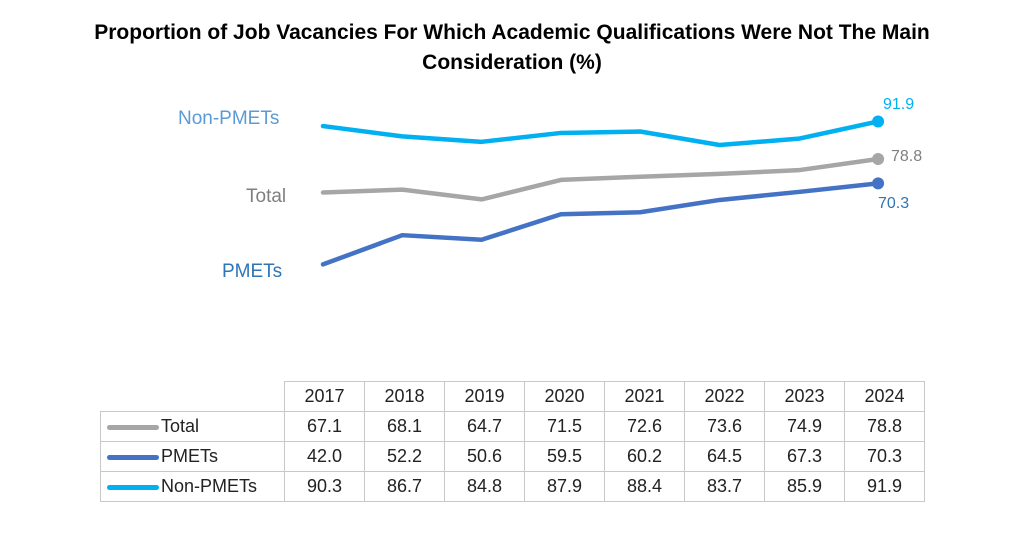 The height and width of the screenshot is (540, 1024). Describe the element at coordinates (484, 456) in the screenshot. I see `table-cell: 50.6` at that location.